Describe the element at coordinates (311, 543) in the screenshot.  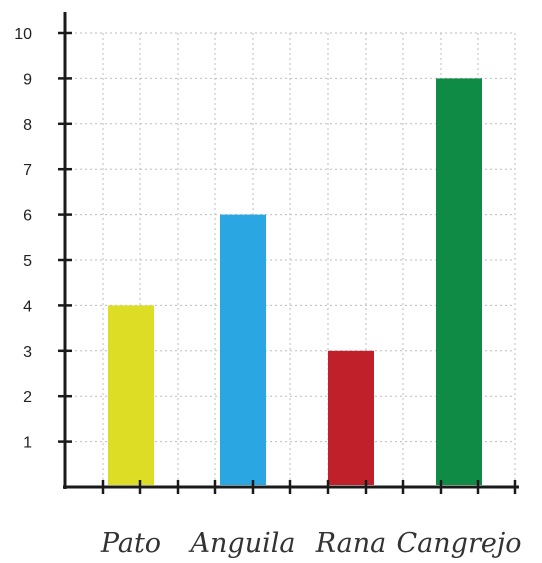
I see `category-labels: Pato Anguila Rana Cangrejo` at that location.